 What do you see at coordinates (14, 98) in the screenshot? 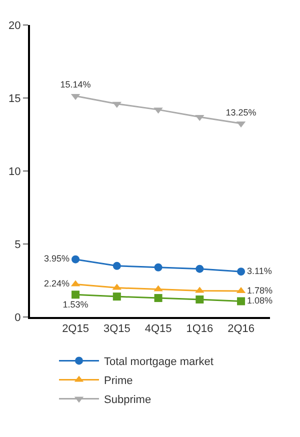
I see `y-tick-label: 15` at bounding box center [14, 98].